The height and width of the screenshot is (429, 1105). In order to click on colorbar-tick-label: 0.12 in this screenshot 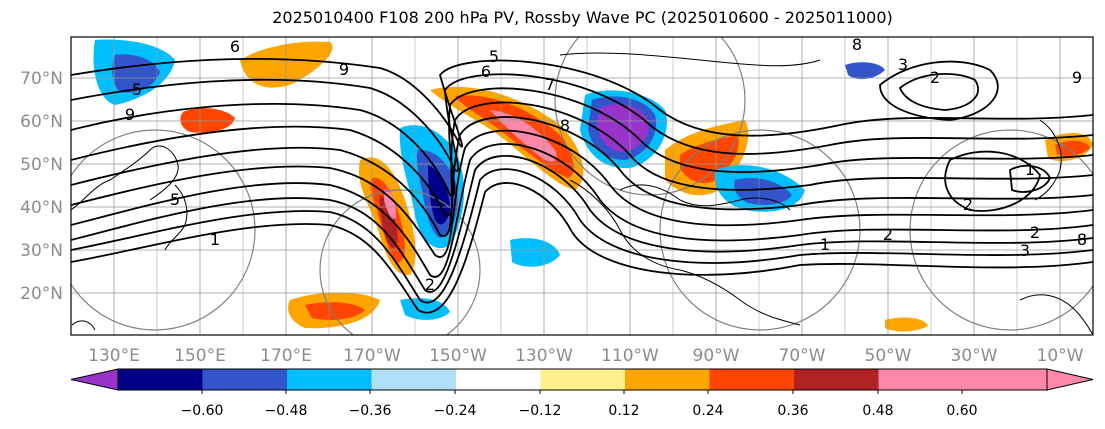, I will do `click(623, 411)`.